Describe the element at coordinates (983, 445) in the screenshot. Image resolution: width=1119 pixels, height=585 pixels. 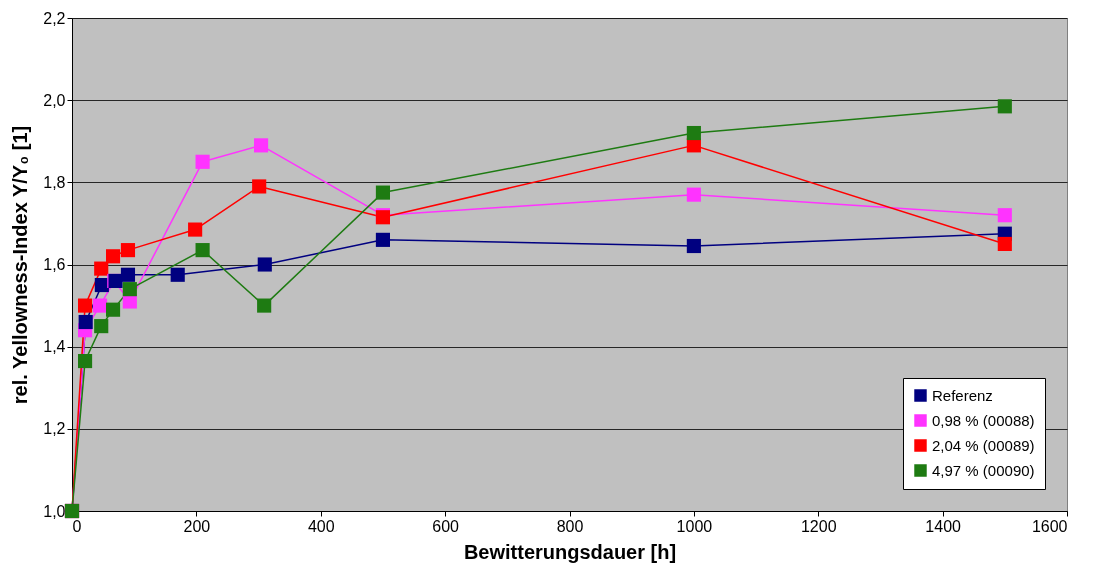
I see `legend-label: 2,04 % (00089)` at that location.